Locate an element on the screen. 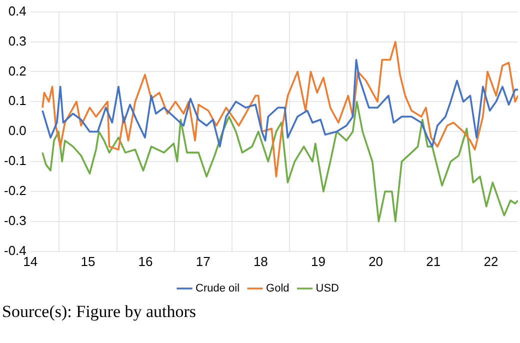 This screenshot has width=520, height=343. y-tick-label: 0.2 is located at coordinates (17, 70).